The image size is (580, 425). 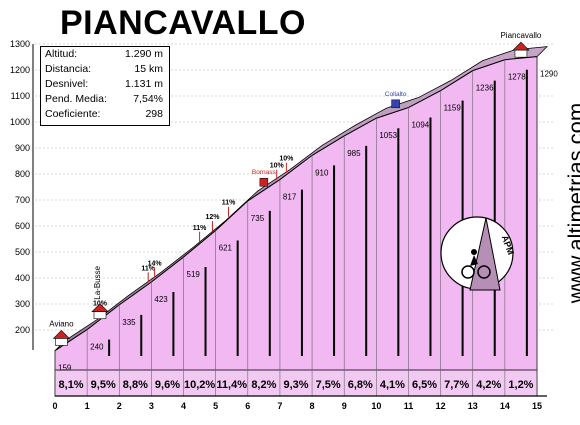 I want to click on gradient-label: 6,8%, so click(x=360, y=385).